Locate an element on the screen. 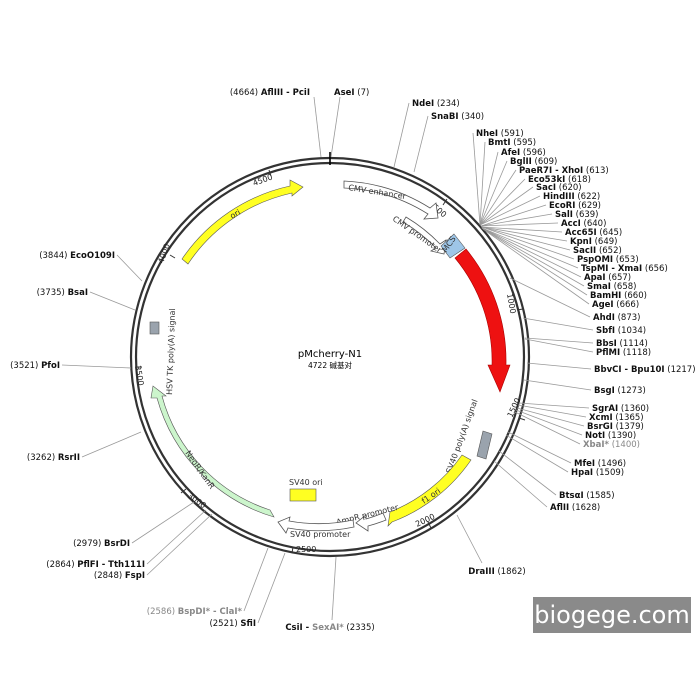 The width and height of the screenshot is (700, 700). site-label-sfii: (2521) SfiI is located at coordinates (232, 624).